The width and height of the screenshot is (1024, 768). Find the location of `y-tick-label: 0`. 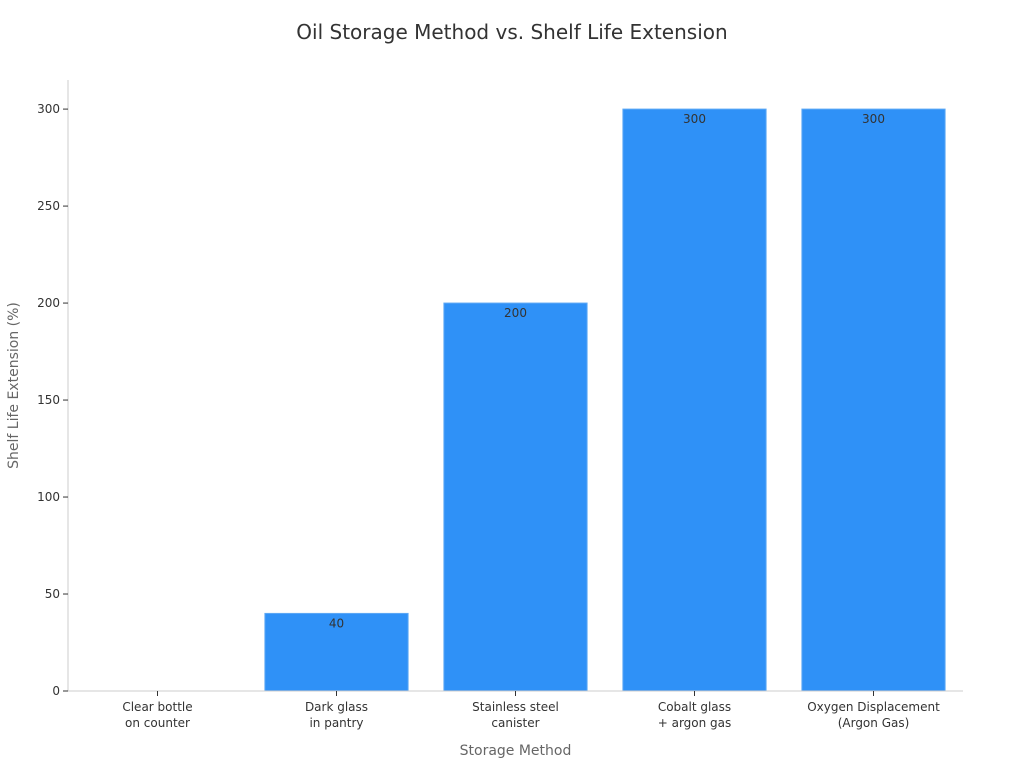

y-tick-label: 0 is located at coordinates (56, 691).